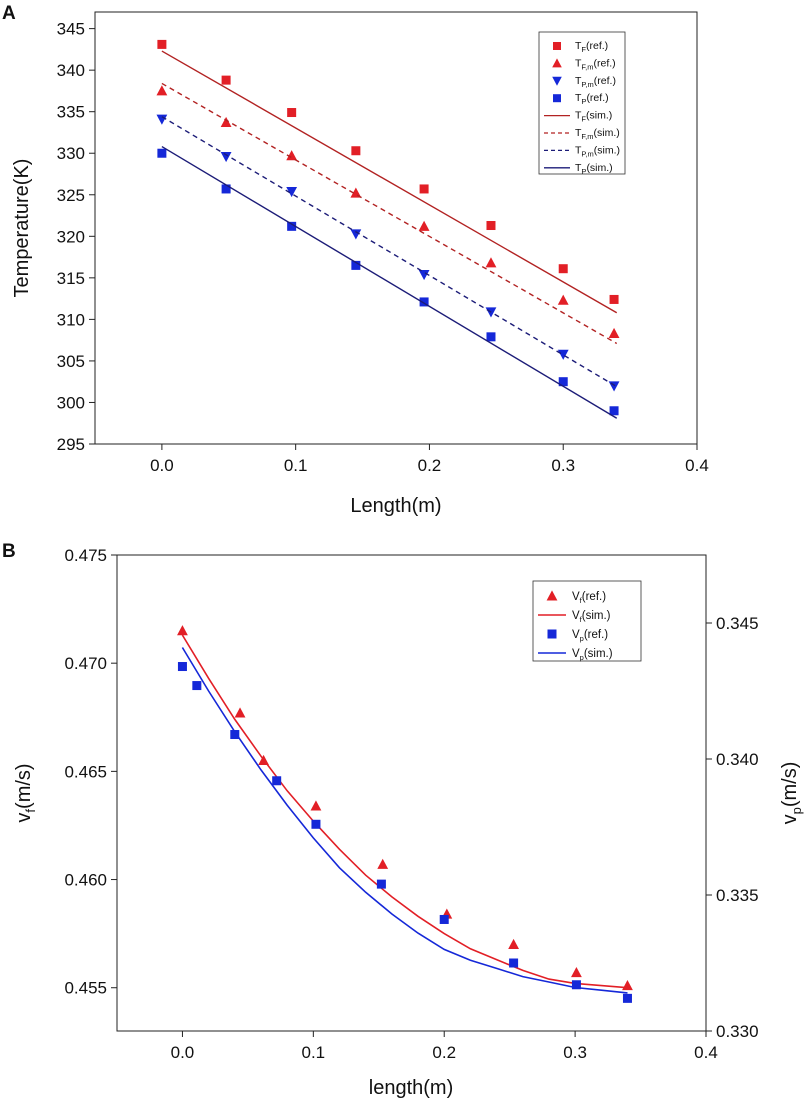 The width and height of the screenshot is (809, 1106). I want to click on legend-entry: TF(sim.), so click(578, 117).